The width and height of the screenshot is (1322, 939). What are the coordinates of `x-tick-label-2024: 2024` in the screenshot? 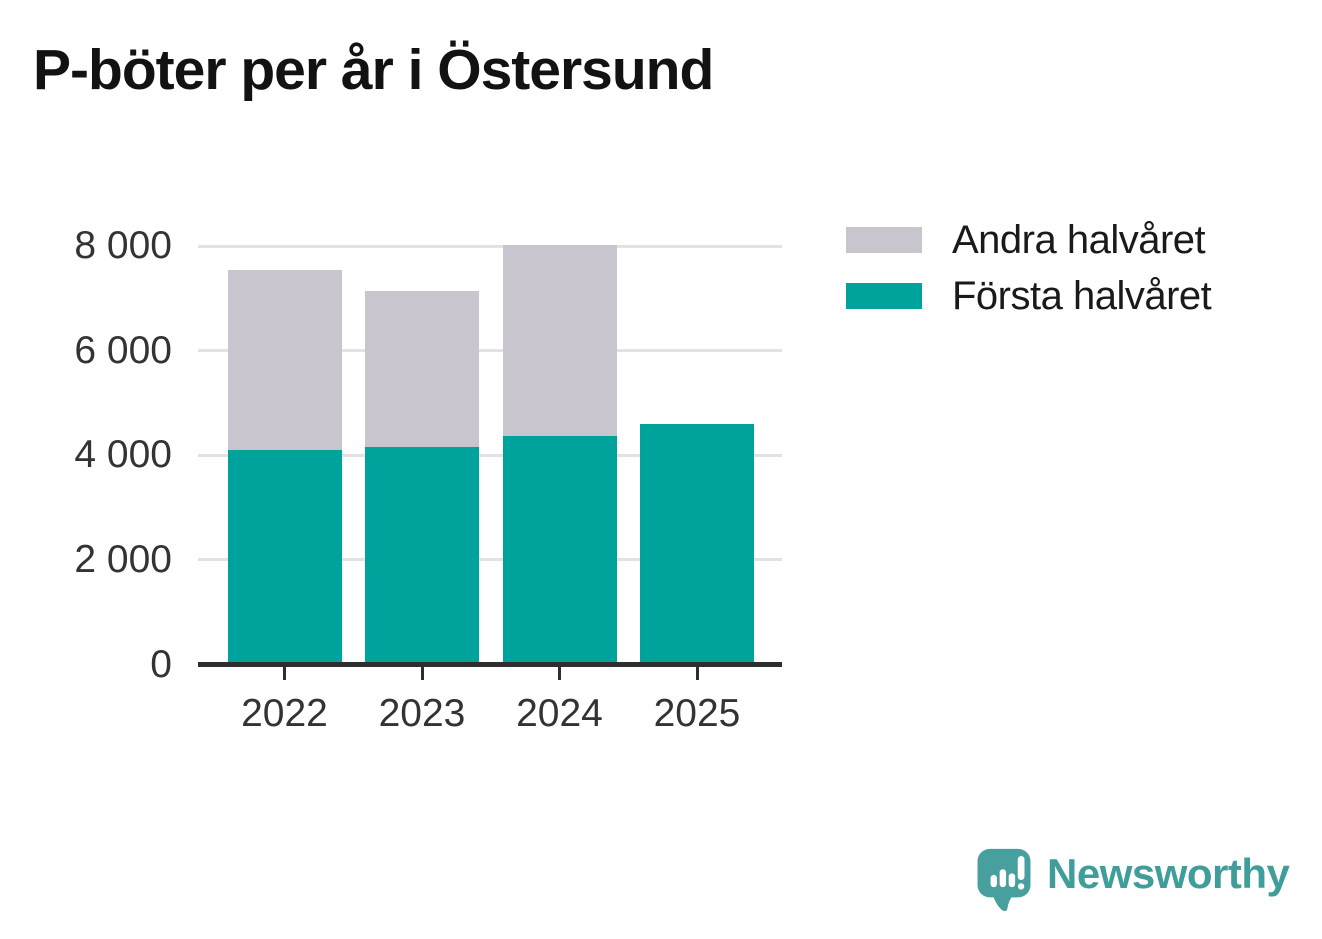 It's located at (559, 713).